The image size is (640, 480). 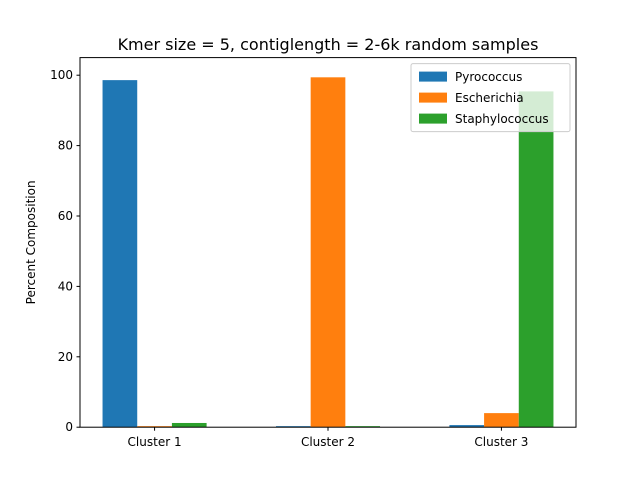 I want to click on y-tick-label-0: 0, so click(x=69, y=427).